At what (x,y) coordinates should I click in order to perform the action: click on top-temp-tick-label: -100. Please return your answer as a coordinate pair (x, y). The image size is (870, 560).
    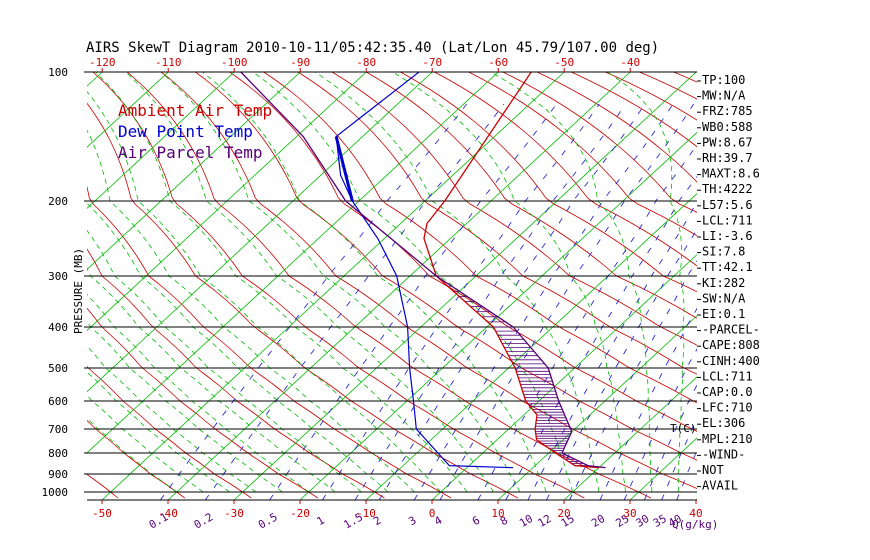
    Looking at the image, I should click on (234, 62).